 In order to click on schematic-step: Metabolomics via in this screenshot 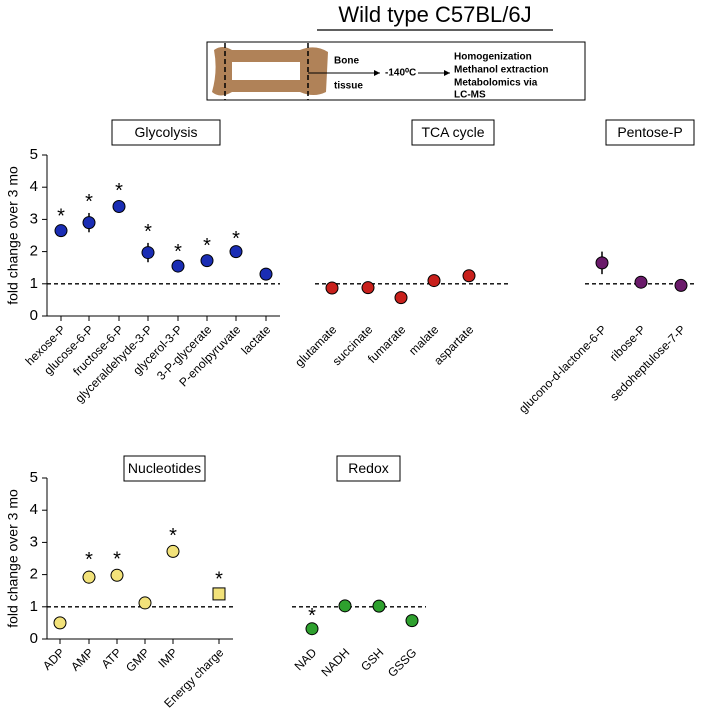, I will do `click(496, 83)`.